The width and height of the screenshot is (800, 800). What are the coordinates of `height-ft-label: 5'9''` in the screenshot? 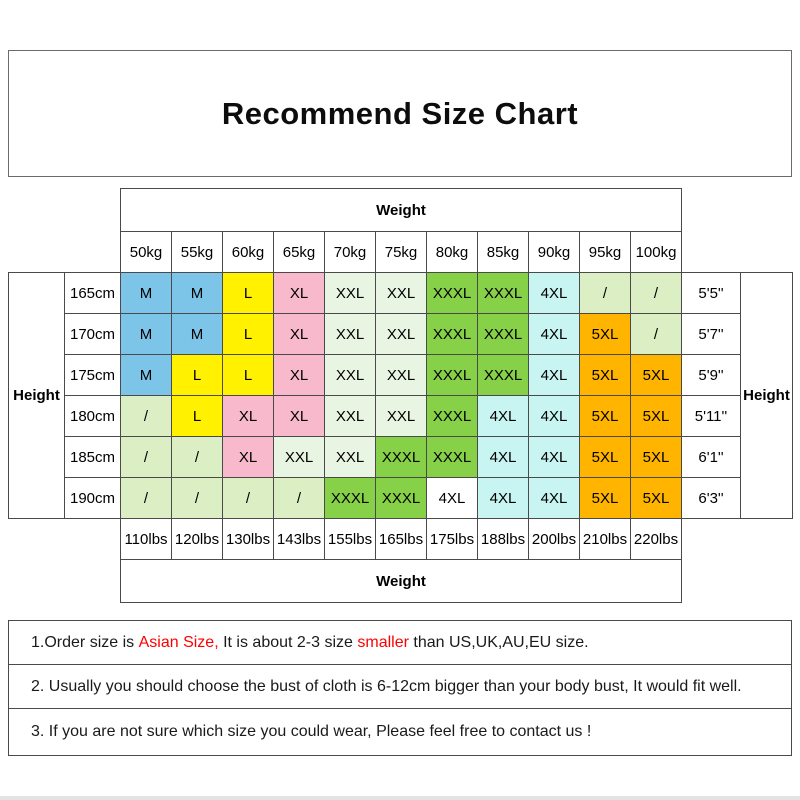 It's located at (711, 375).